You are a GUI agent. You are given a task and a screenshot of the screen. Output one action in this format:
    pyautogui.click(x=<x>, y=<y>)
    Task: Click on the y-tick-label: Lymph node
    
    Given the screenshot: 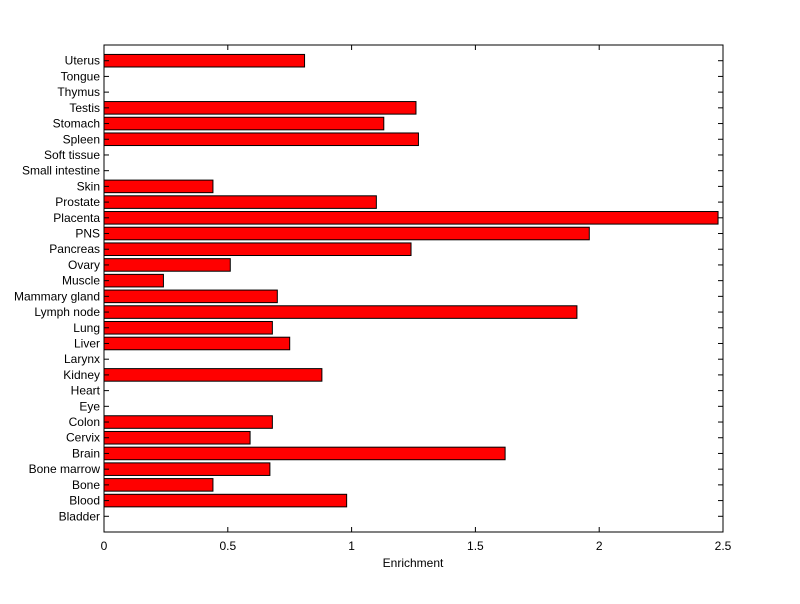 What is the action you would take?
    pyautogui.click(x=67, y=312)
    